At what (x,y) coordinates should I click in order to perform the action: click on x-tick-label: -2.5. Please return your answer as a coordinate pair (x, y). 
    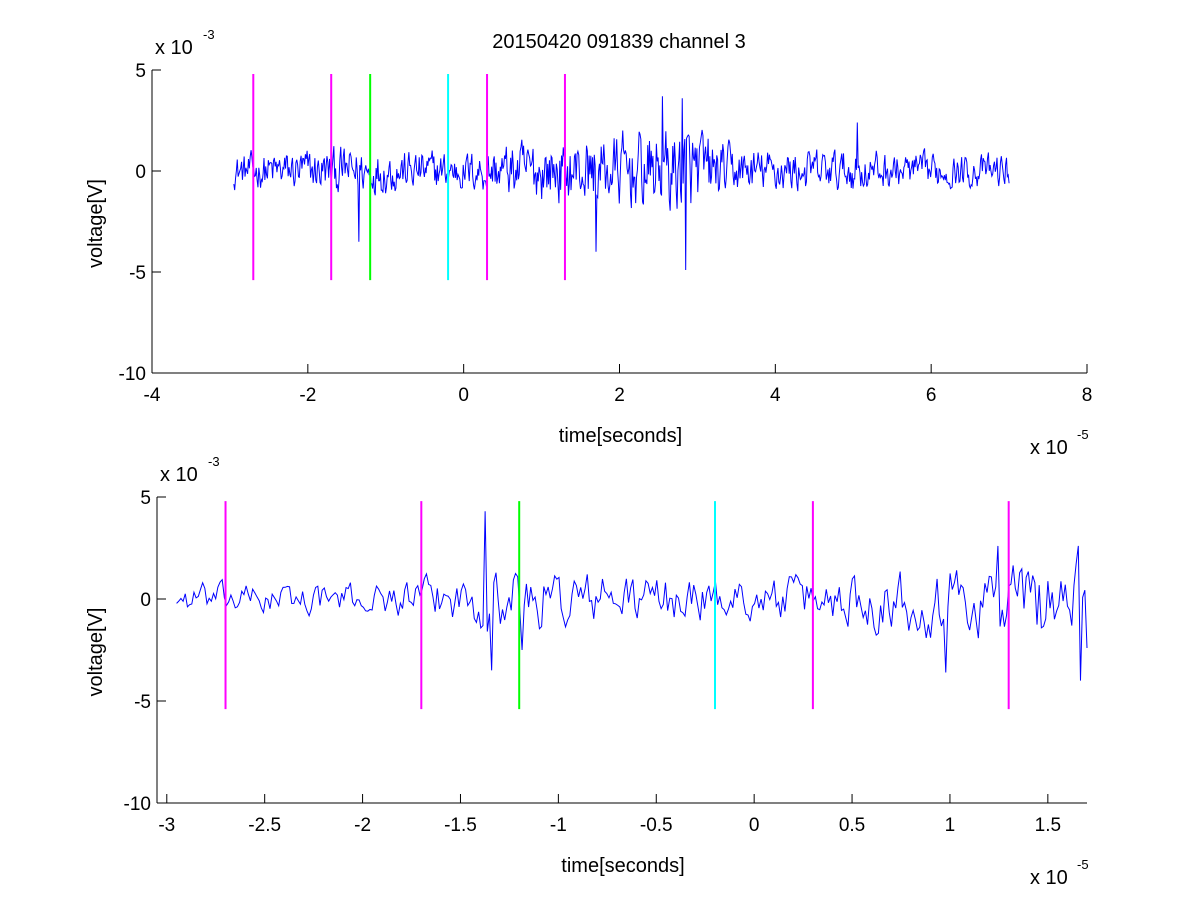
    Looking at the image, I should click on (264, 825).